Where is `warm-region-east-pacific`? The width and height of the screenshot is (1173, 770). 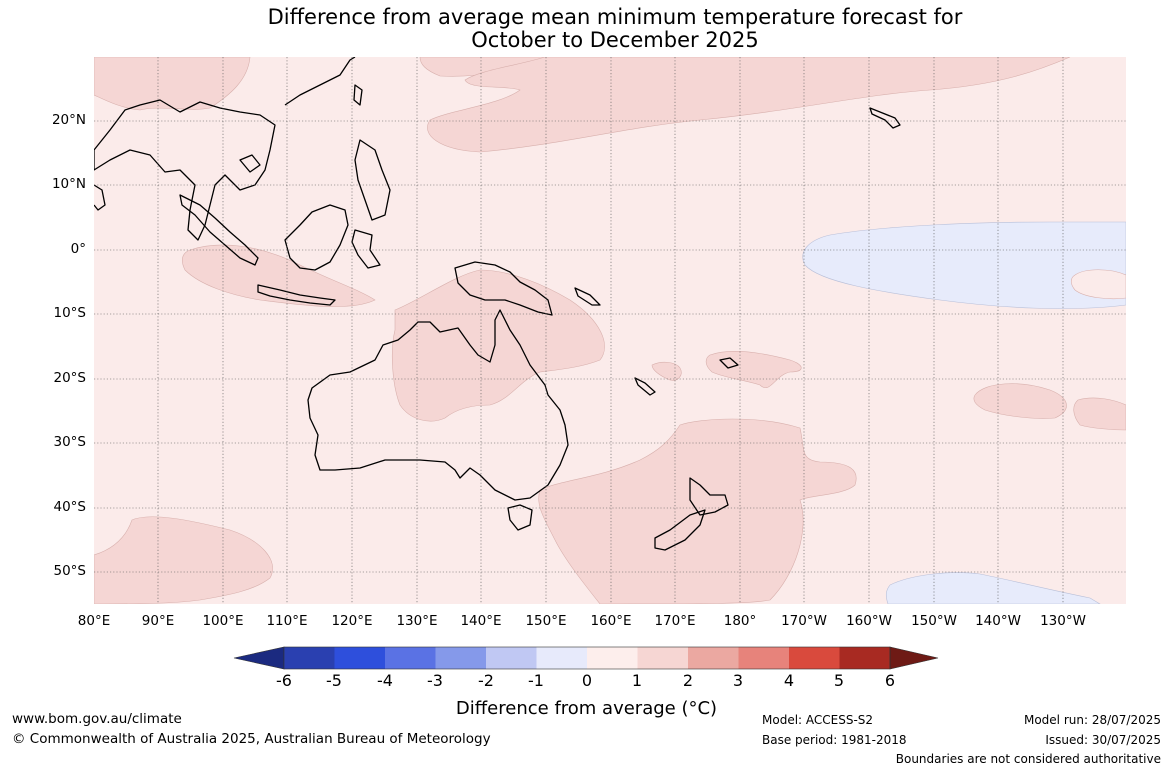 warm-region-east-pacific is located at coordinates (1020, 401).